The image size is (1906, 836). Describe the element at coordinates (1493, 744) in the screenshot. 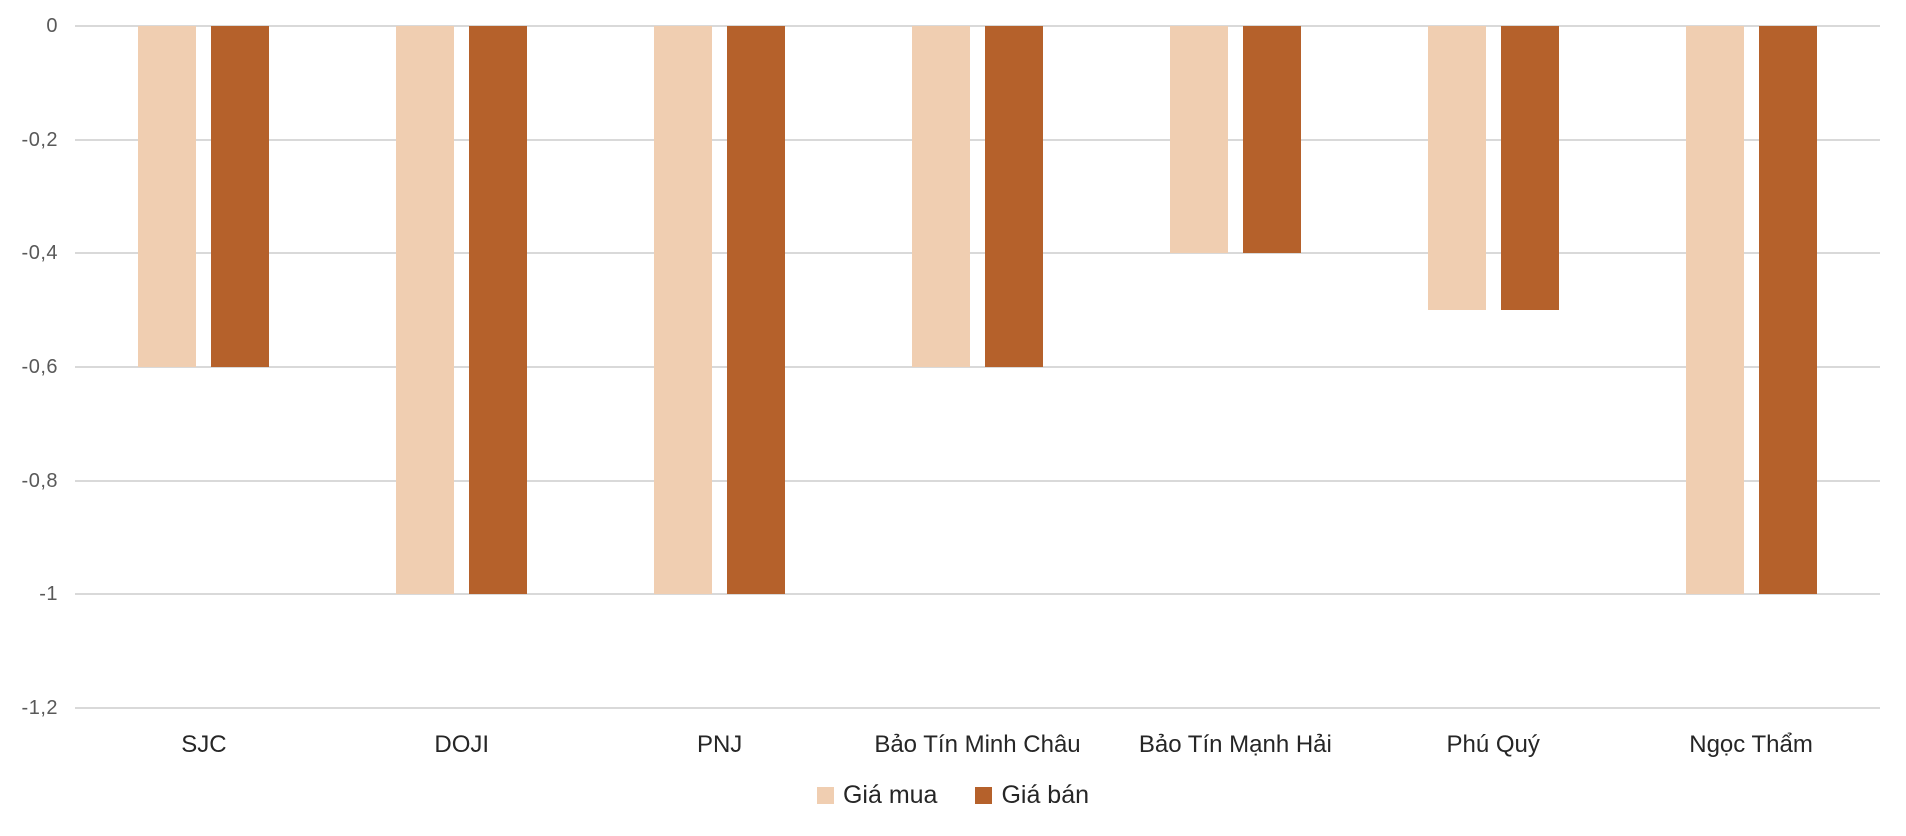

I see `x-axis-category-label: Phú Quý` at that location.